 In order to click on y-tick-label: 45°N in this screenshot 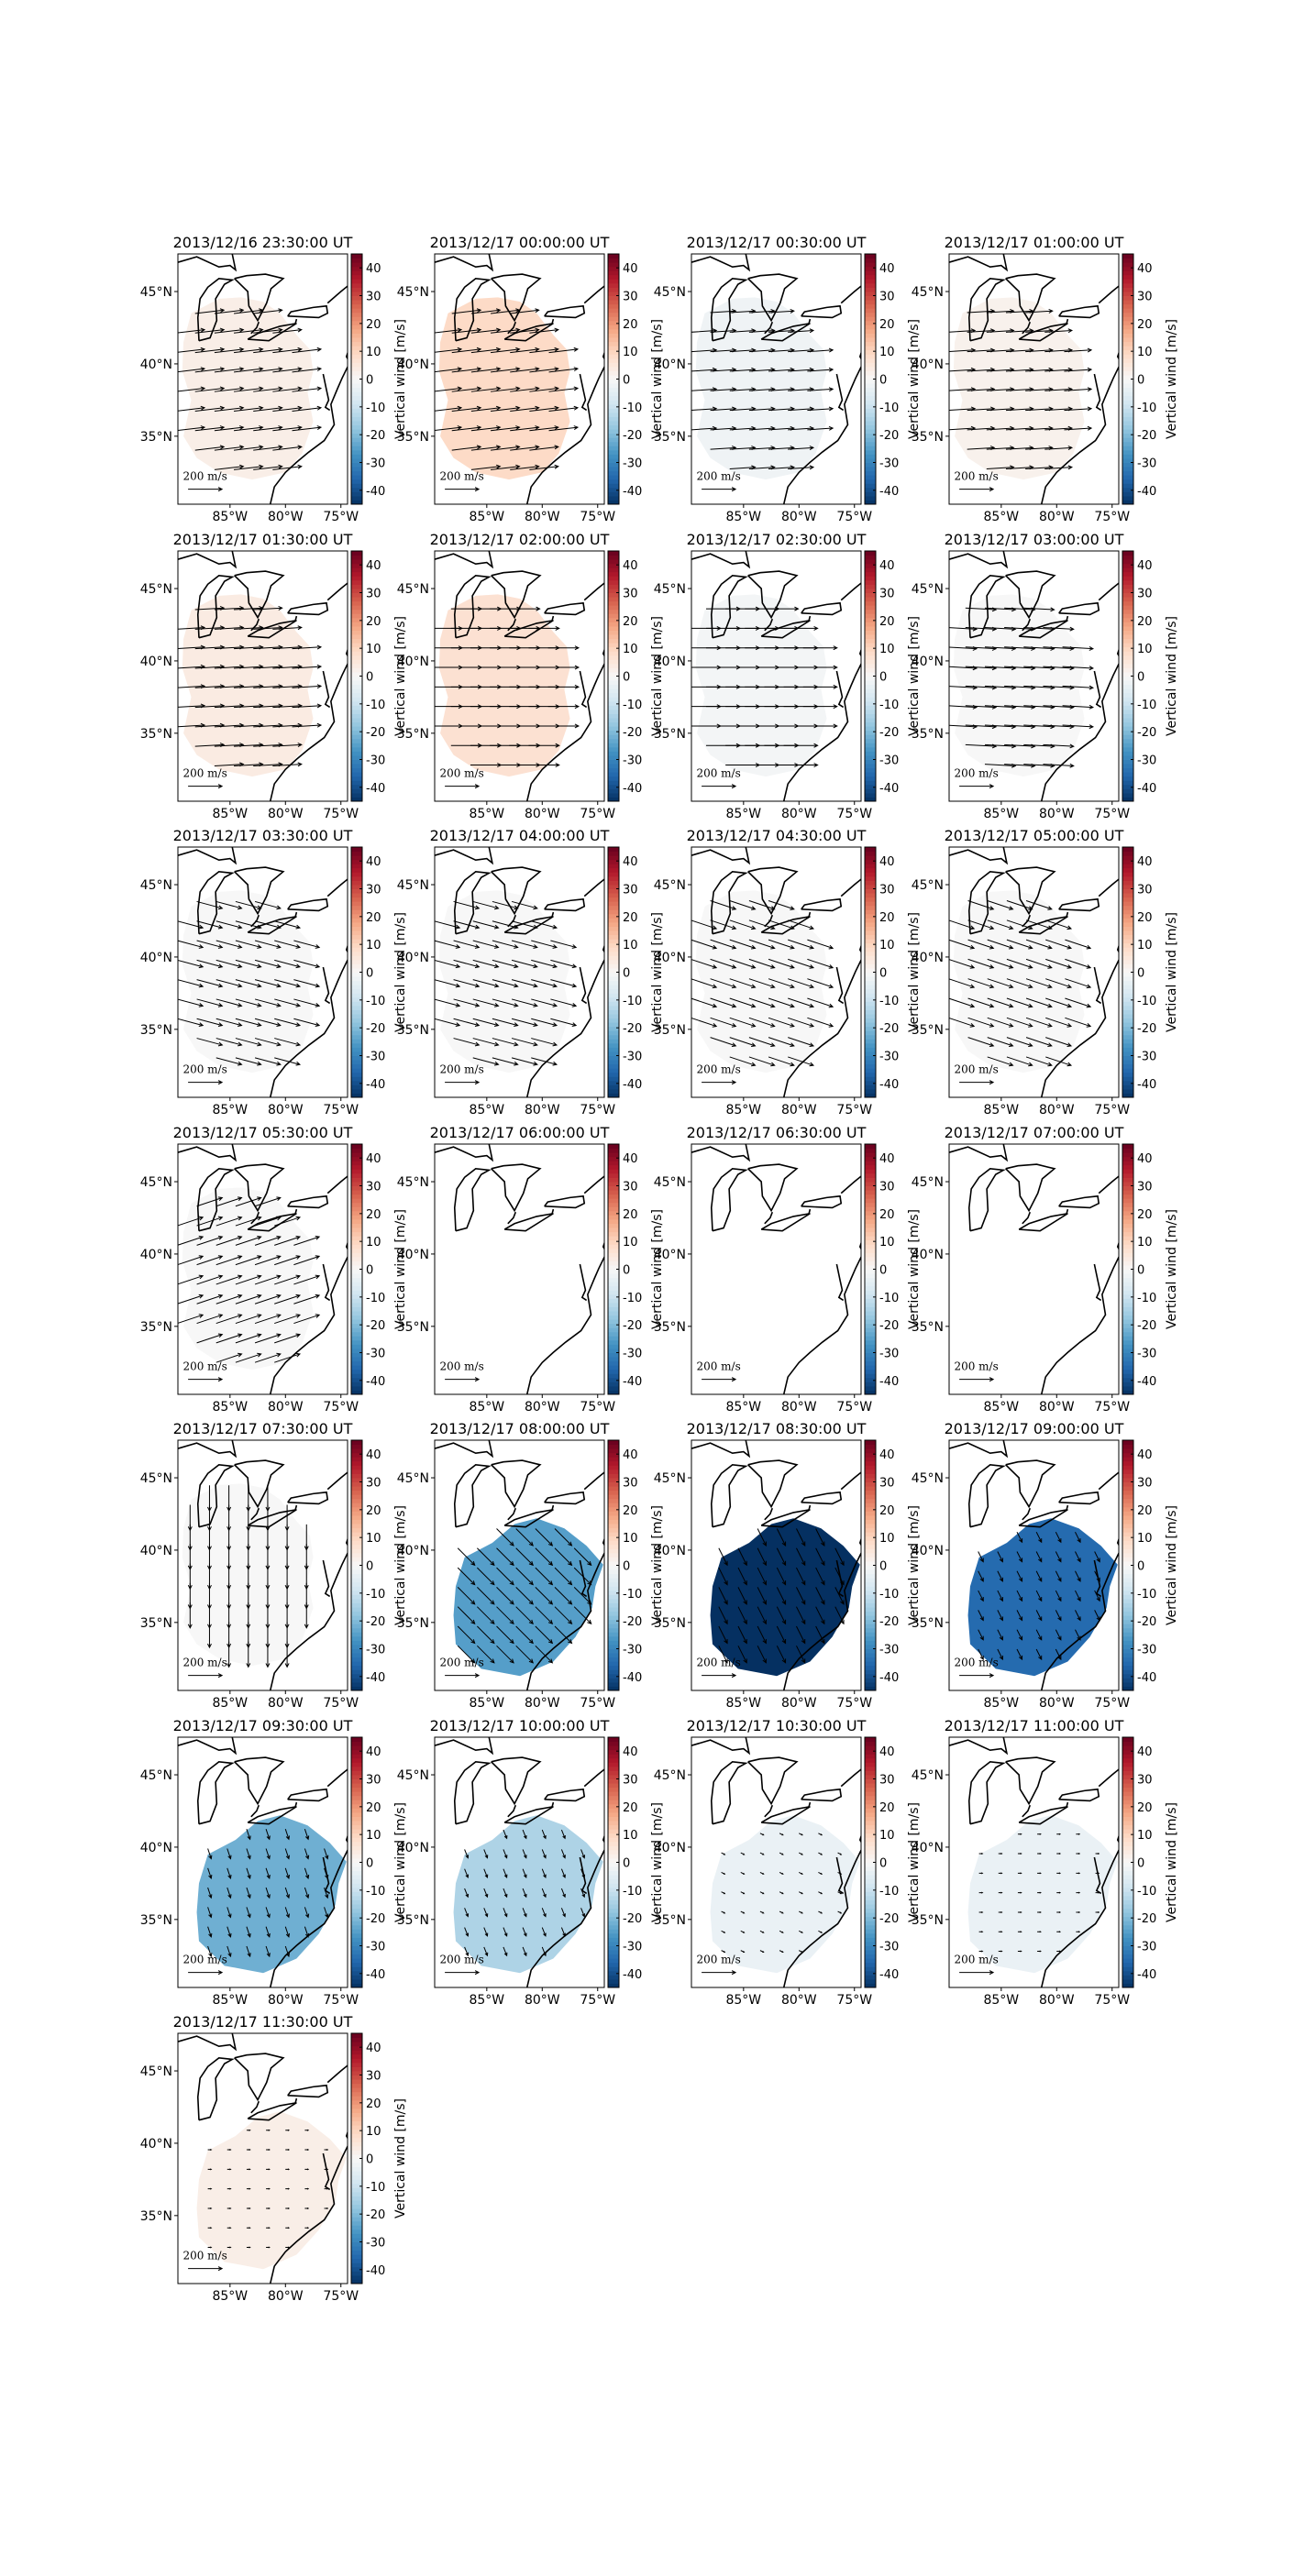, I will do `click(413, 589)`.